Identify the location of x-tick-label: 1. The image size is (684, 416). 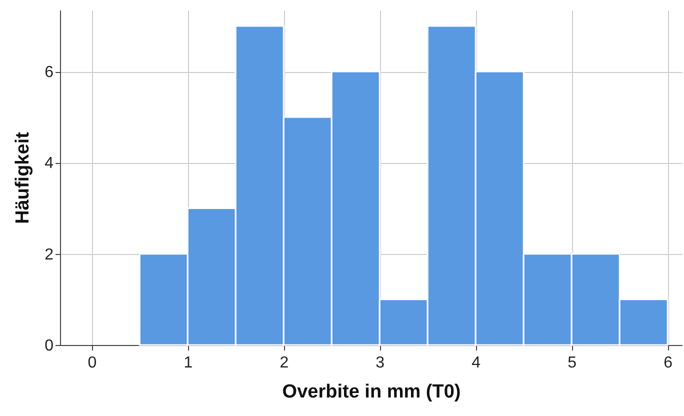
(188, 363).